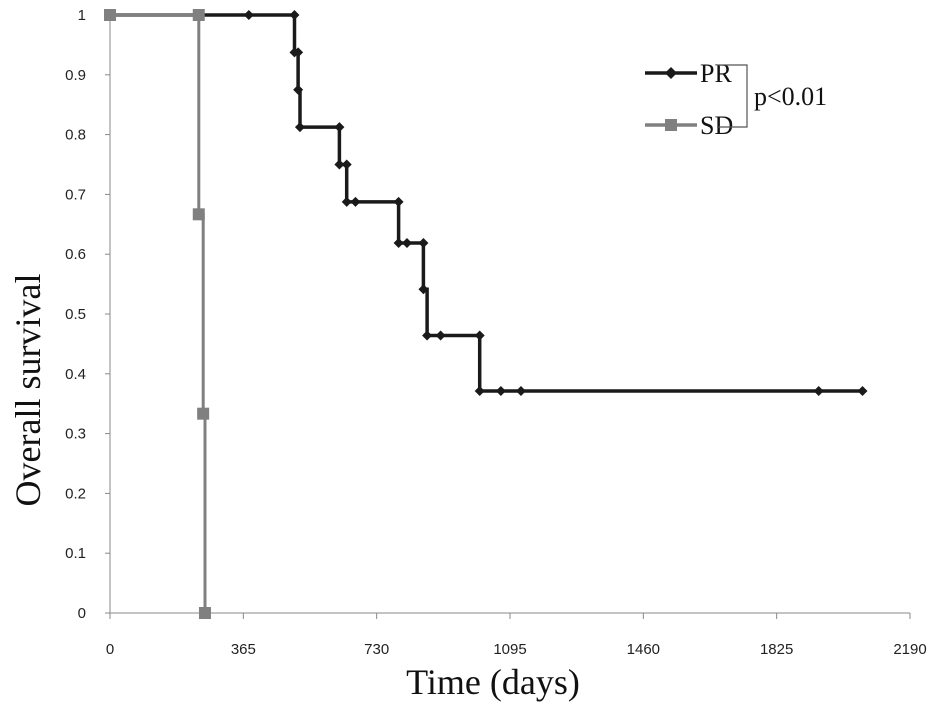 This screenshot has height=709, width=945. What do you see at coordinates (716, 125) in the screenshot?
I see `legend-label-sd: SD` at bounding box center [716, 125].